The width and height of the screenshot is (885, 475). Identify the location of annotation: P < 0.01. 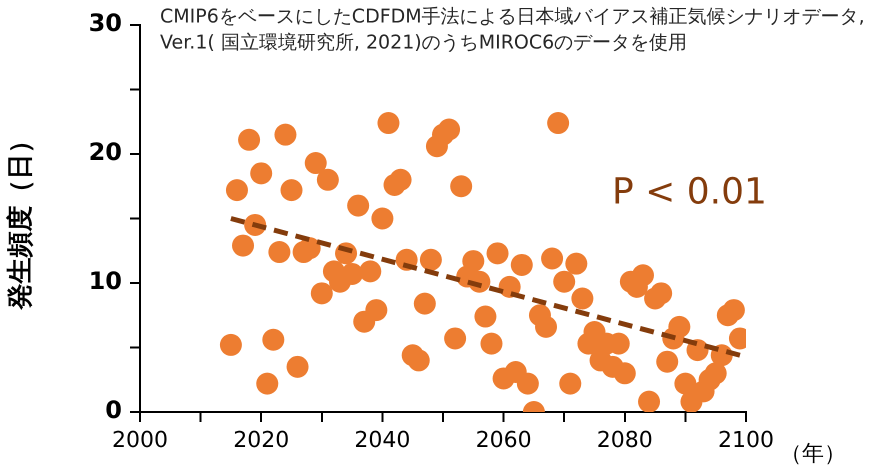
(689, 191).